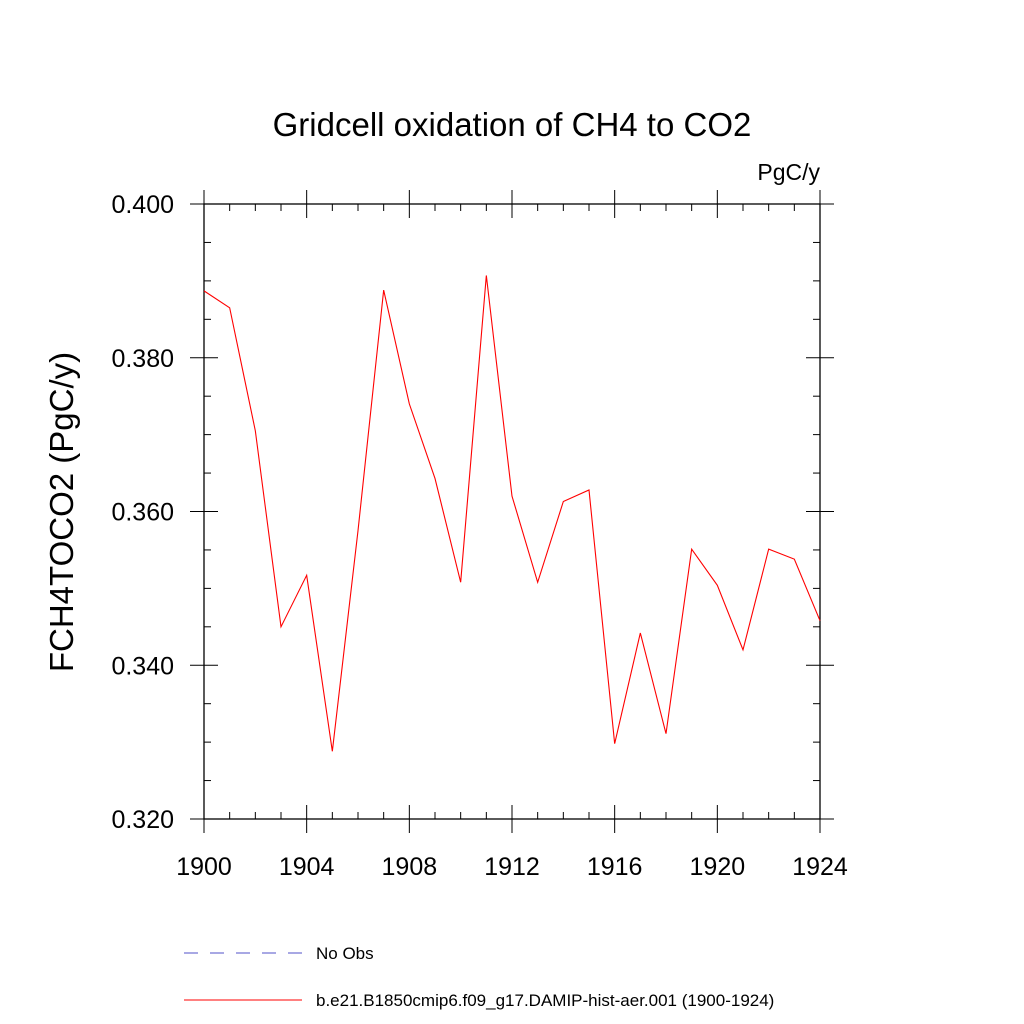 The width and height of the screenshot is (1024, 1024). What do you see at coordinates (307, 867) in the screenshot?
I see `x-tick-label: 1904` at bounding box center [307, 867].